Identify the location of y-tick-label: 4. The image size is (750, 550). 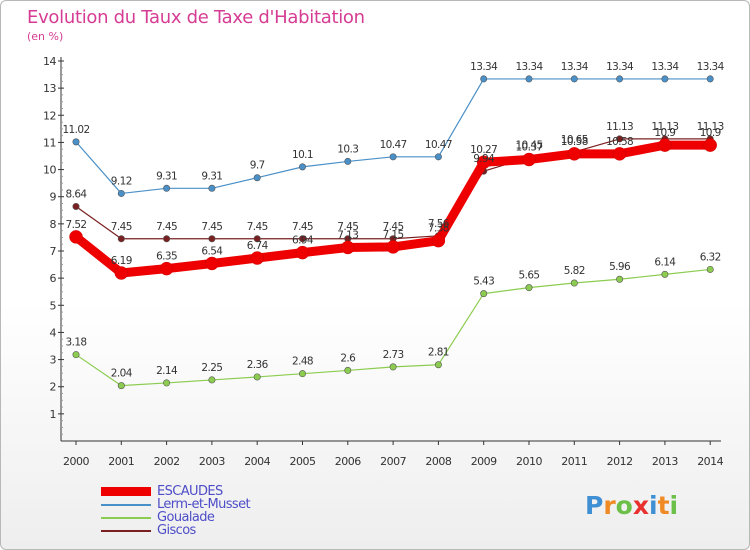
(53, 332).